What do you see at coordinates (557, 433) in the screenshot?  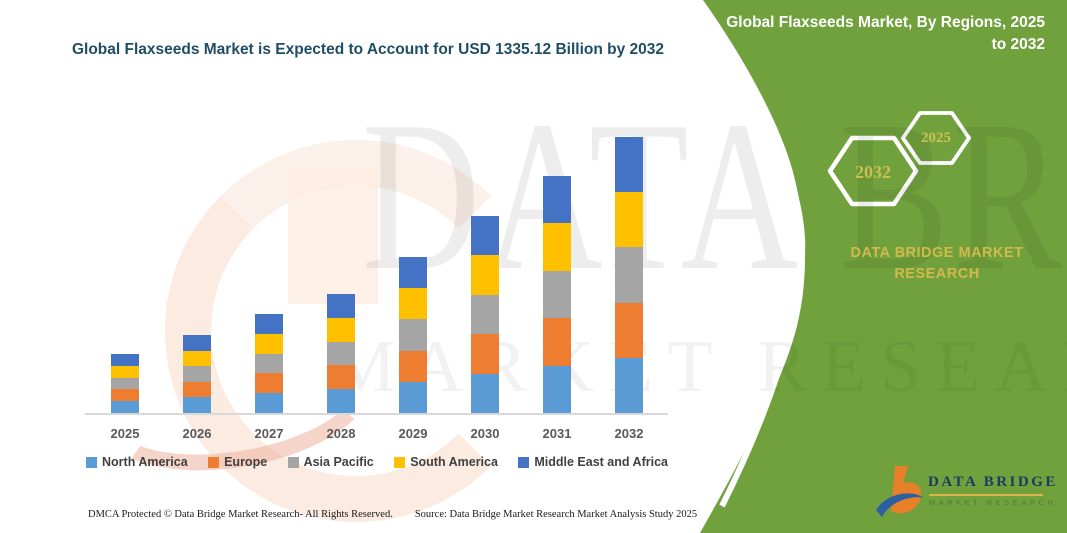 I see `x-axis-label-2031: 2031` at bounding box center [557, 433].